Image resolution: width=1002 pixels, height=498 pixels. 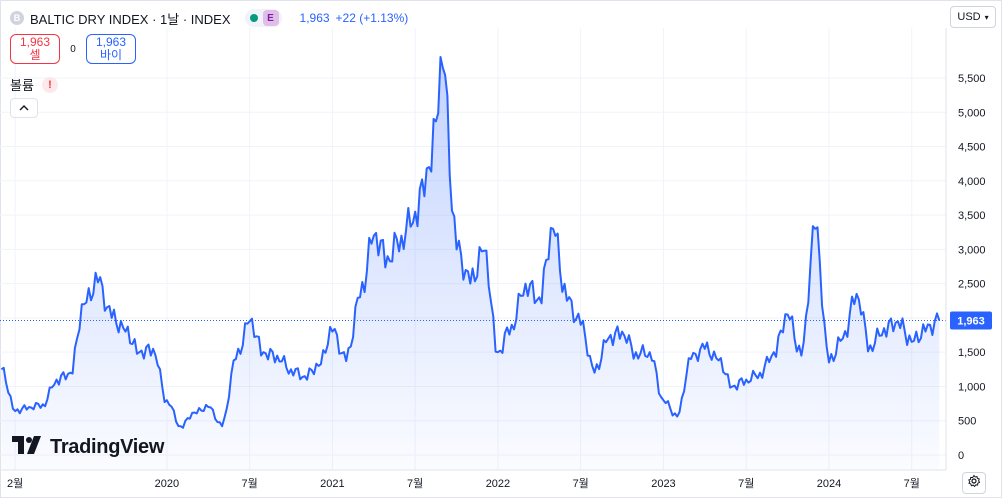 I want to click on trade-buttons: 1,963 셀 0 1,963 바이, so click(x=73, y=49).